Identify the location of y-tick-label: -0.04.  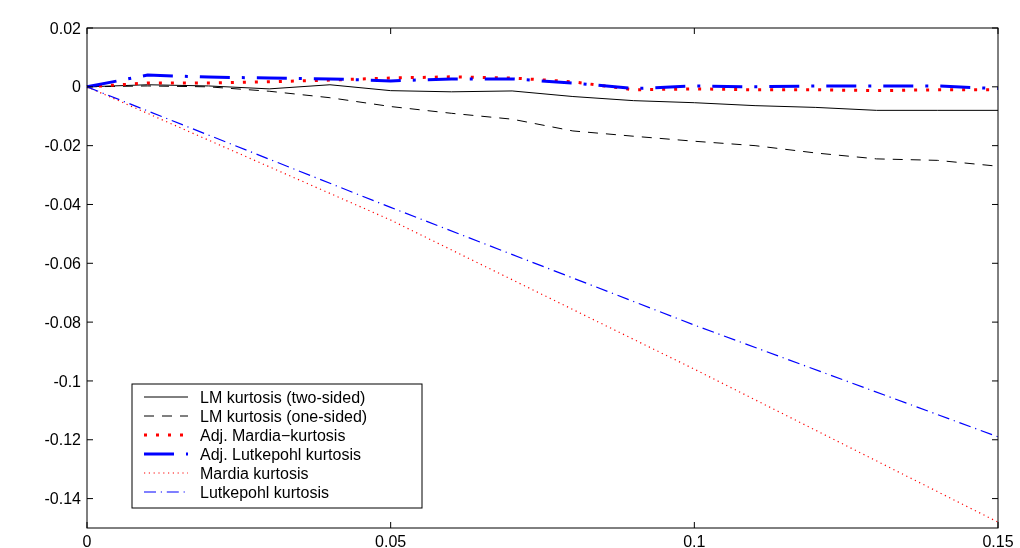
(63, 205).